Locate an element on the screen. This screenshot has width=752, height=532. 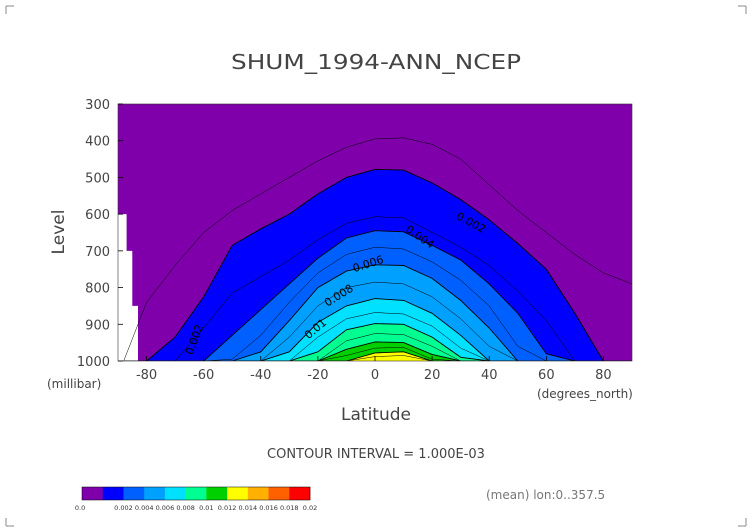
x-tick-label: 20 is located at coordinates (432, 375).